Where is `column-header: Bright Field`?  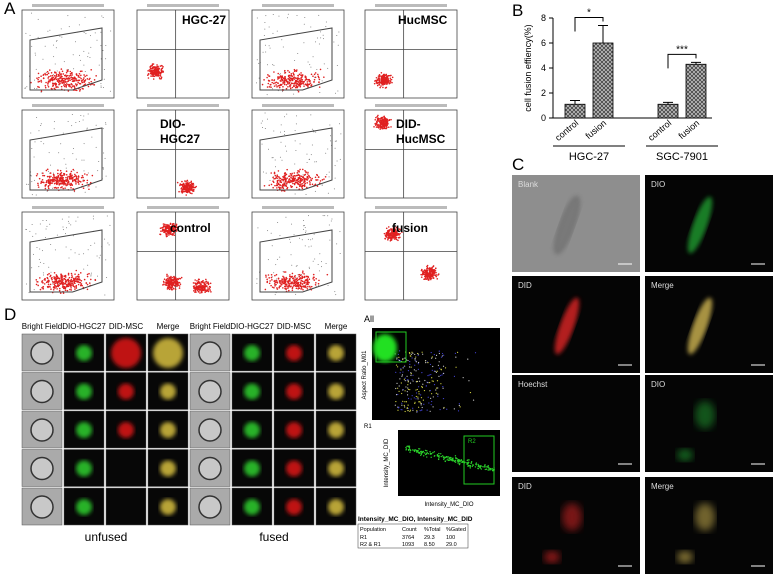
column-header: Bright Field is located at coordinates (42, 326).